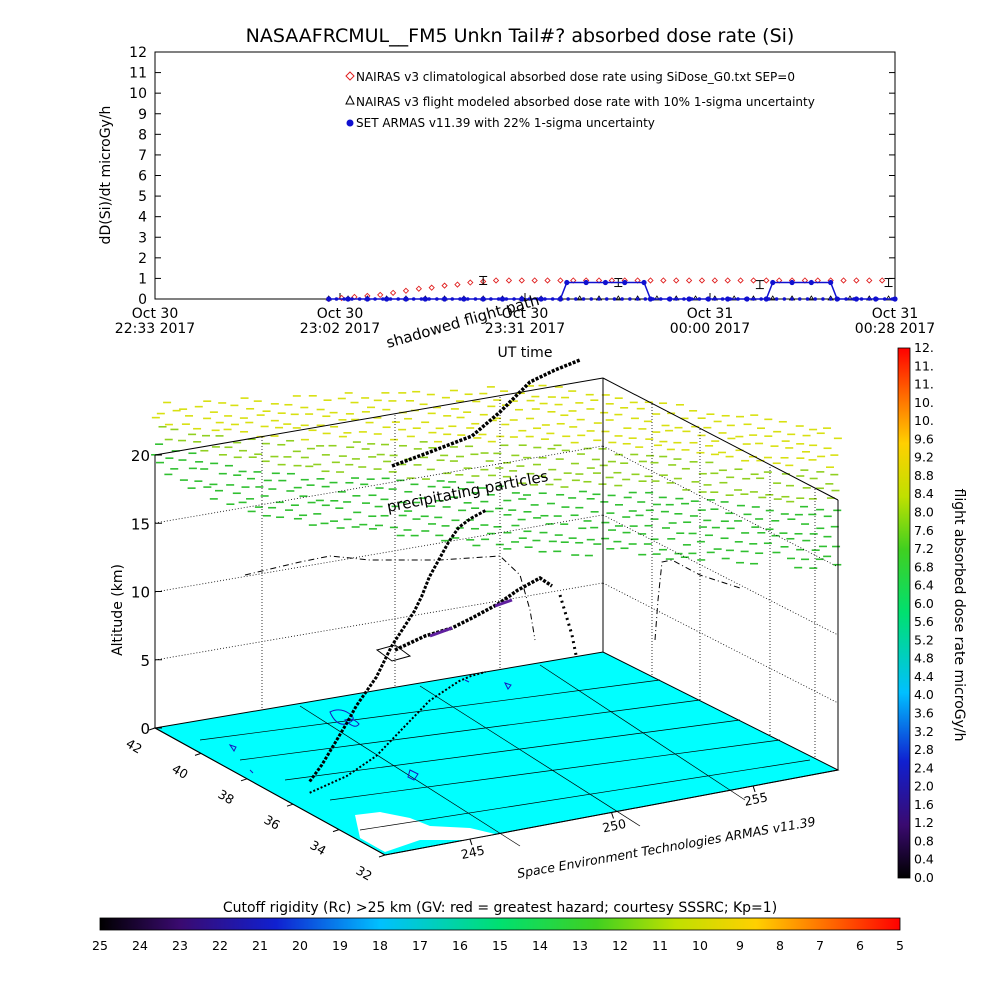 Image resolution: width=1000 pixels, height=1000 pixels. I want to click on dose-rate-colorbar-tick-label: 5.6, so click(924, 621).